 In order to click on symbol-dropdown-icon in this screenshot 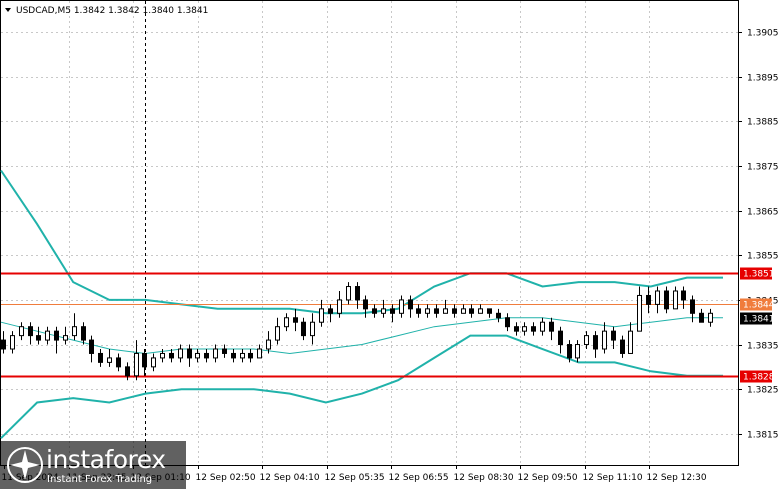, I will do `click(8, 10)`.